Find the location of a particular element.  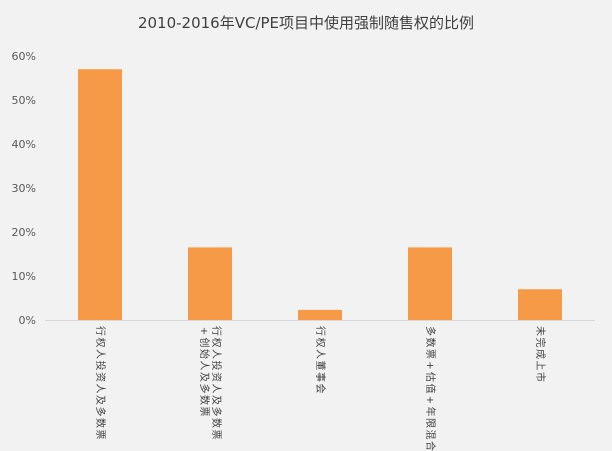

y-tick-label: 20% is located at coordinates (24, 232).